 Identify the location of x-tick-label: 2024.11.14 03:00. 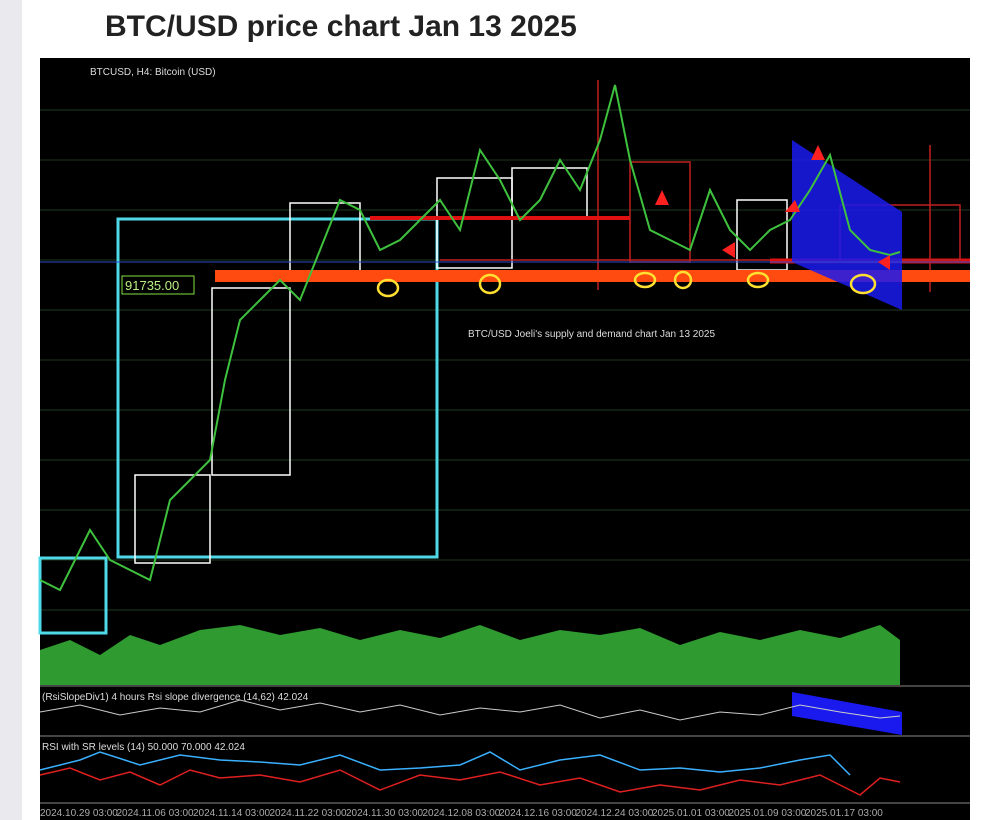
(232, 813).